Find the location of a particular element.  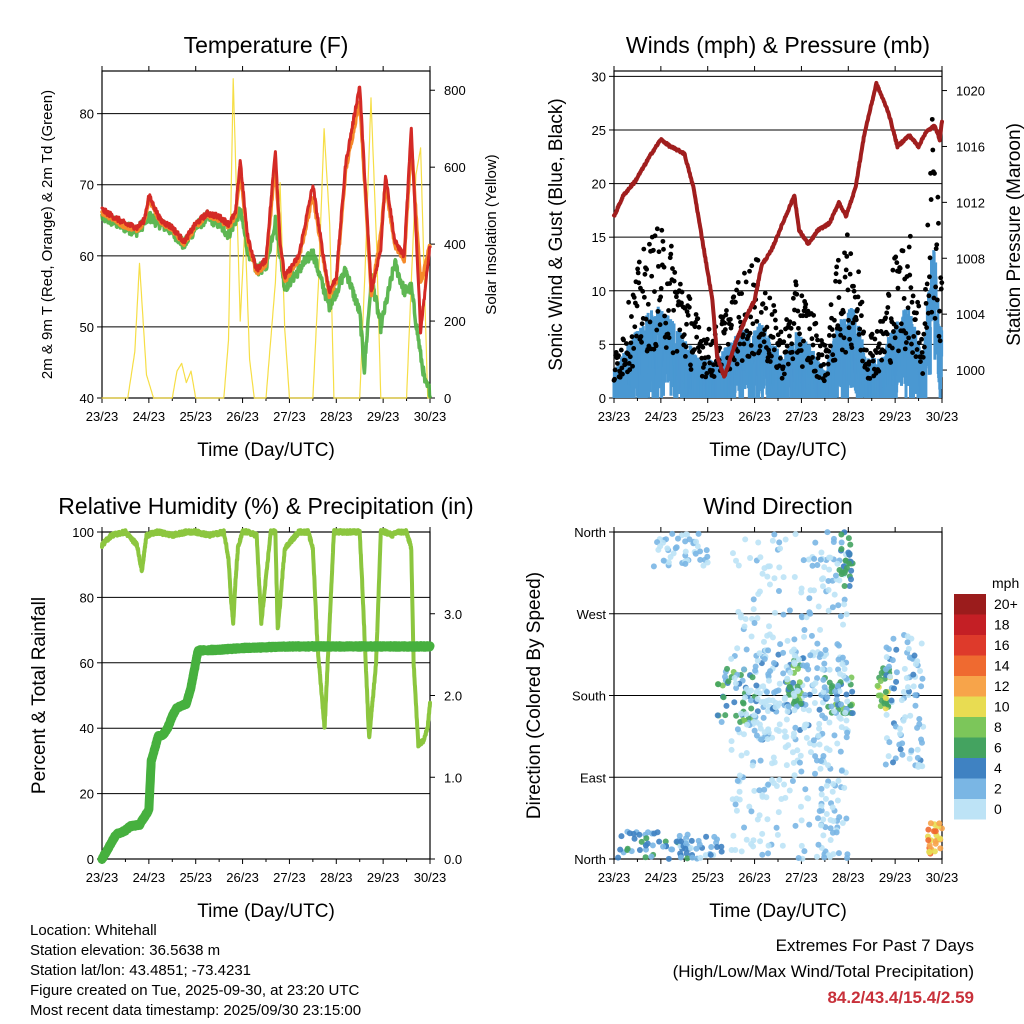

humidity-xtick-label: 25/23 is located at coordinates (195, 877).